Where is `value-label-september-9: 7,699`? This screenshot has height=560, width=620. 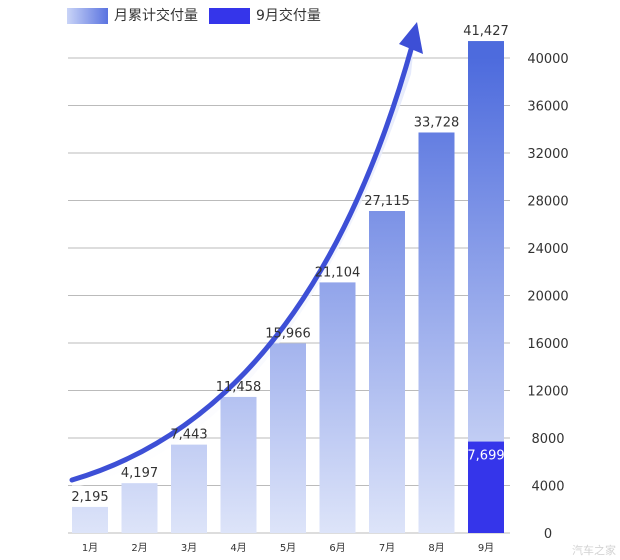 value-label-september-9: 7,699 is located at coordinates (485, 456).